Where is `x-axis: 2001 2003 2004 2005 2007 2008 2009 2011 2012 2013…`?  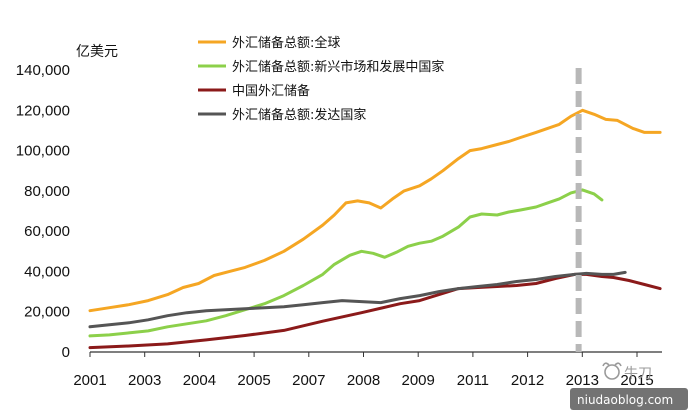
x-axis: 2001 2003 2004 2005 2007 2008 2009 2011 2012 2013… is located at coordinates (367, 370).